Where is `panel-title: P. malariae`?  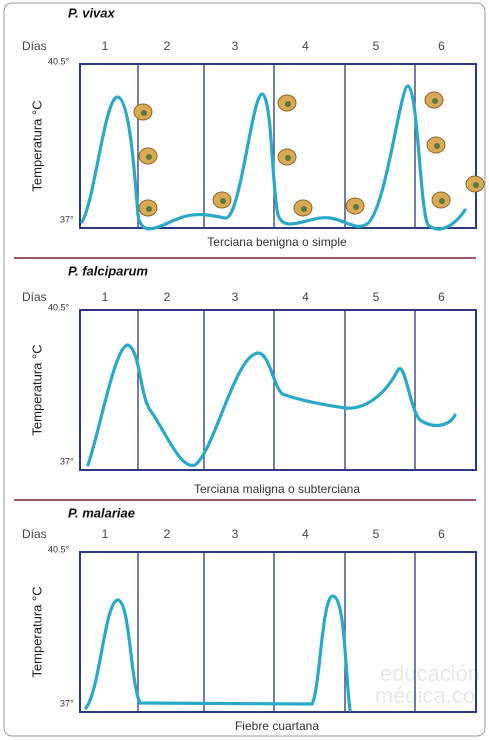 panel-title: P. malariae is located at coordinates (101, 512).